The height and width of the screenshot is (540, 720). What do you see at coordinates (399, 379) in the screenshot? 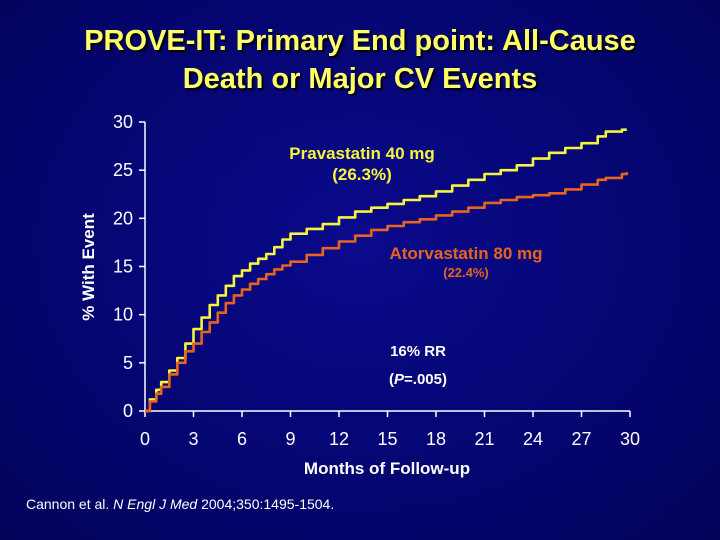
I see `p-value-symbol: P` at bounding box center [399, 379].